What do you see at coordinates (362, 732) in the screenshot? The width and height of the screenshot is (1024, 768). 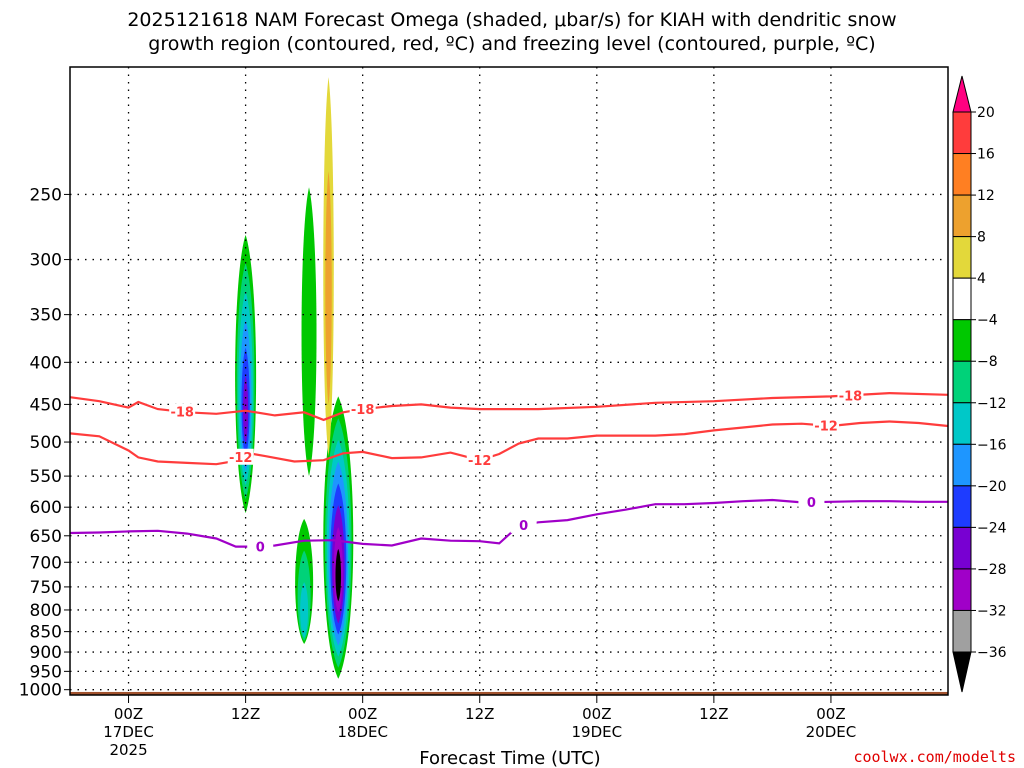 I see `x-tick-date-24: 18DEC` at bounding box center [362, 732].